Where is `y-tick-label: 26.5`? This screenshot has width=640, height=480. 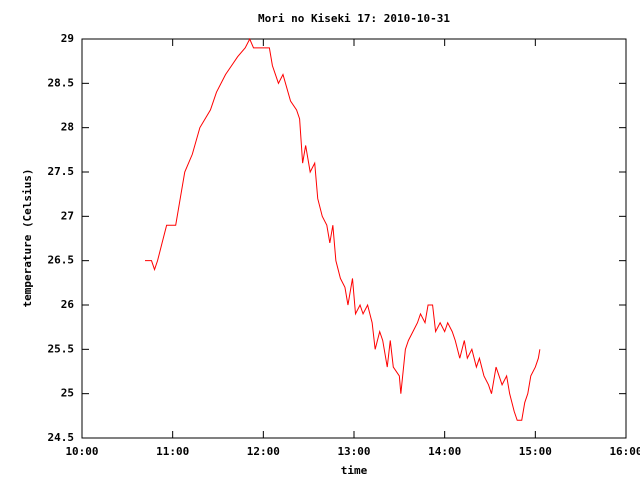 y-tick-label: 26.5 is located at coordinates (61, 260).